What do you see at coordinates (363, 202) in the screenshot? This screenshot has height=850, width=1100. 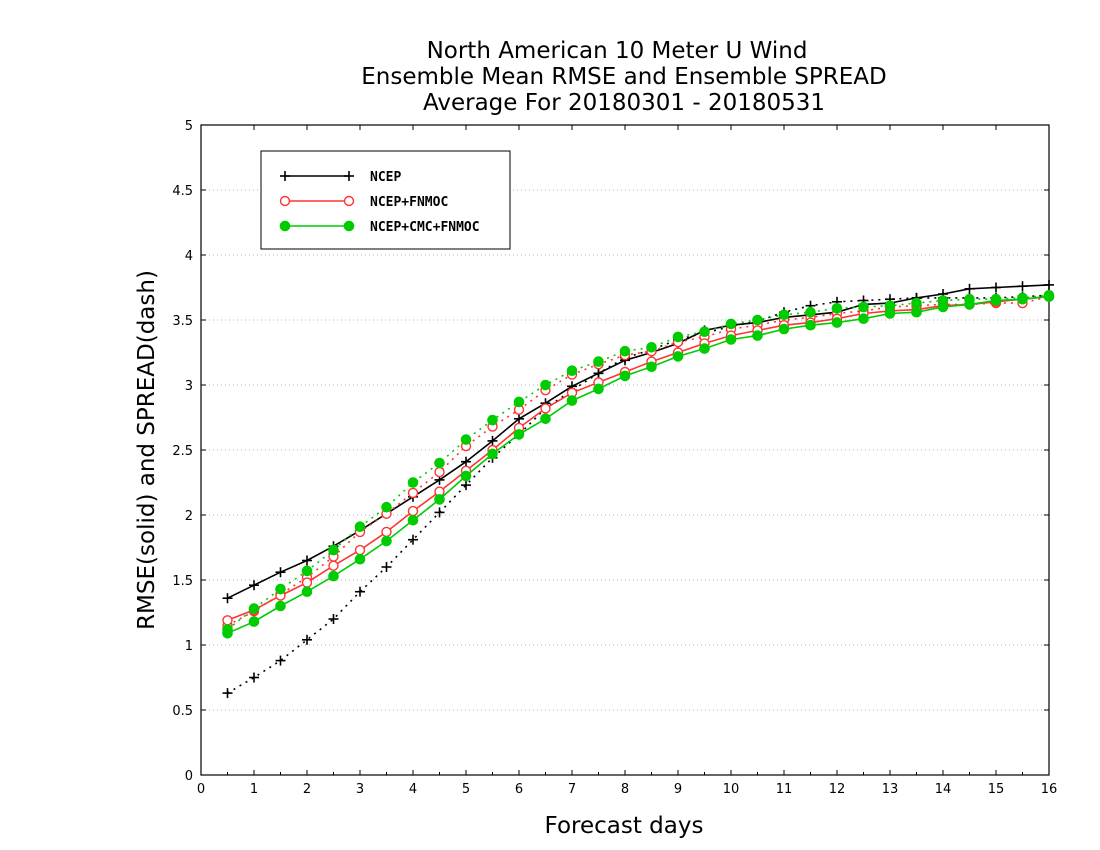 I see `legend-item-ncep-fnmoc: NCEP+FNMOC` at bounding box center [363, 202].